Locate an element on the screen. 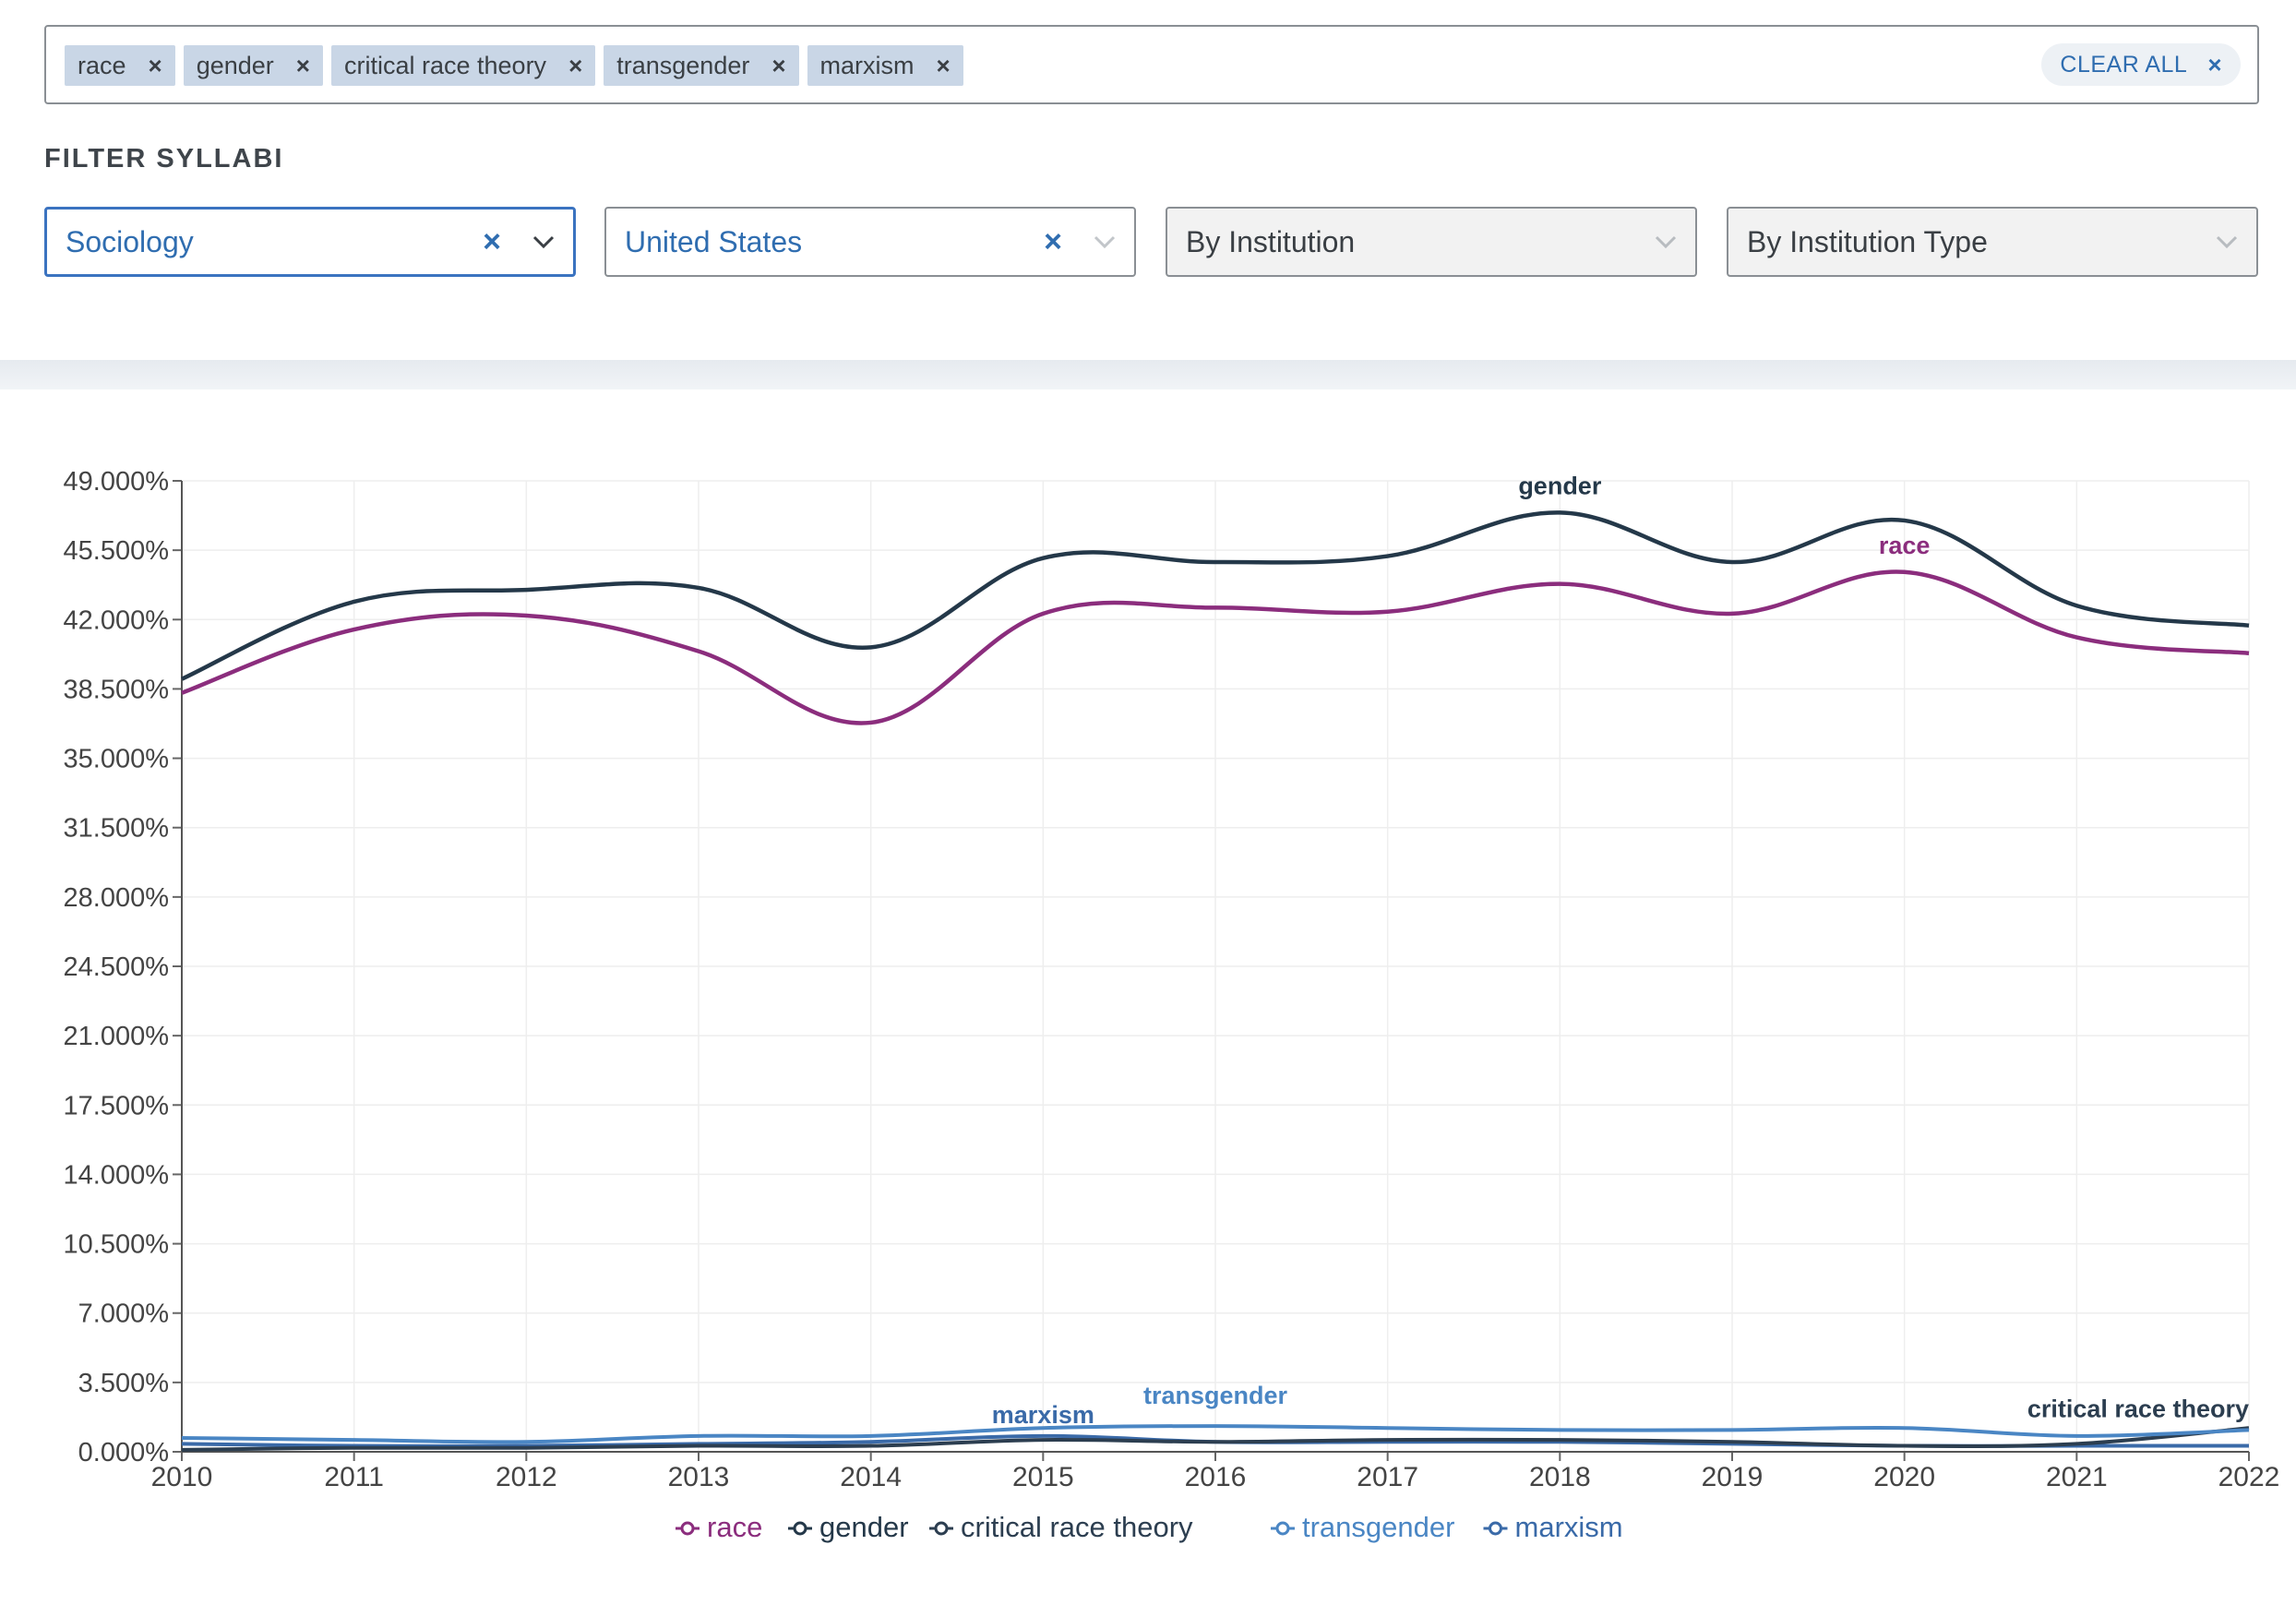 The height and width of the screenshot is (1605, 2296). chip-marxism: marxism × is located at coordinates (885, 65).